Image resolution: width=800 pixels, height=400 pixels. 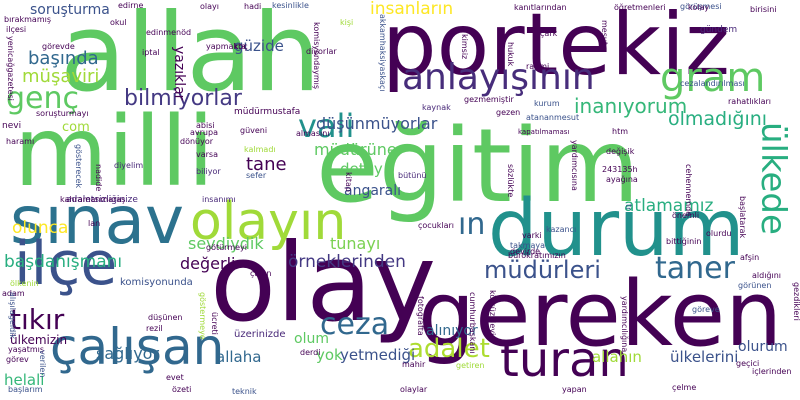 I want to click on word-ulkede: ülkede, so click(x=773, y=178).